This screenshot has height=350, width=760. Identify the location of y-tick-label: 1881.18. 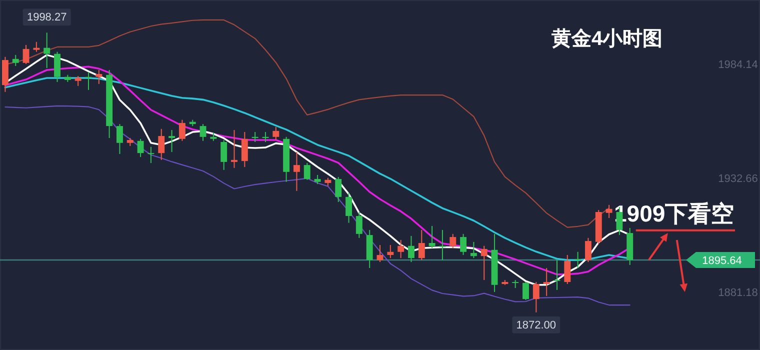
(738, 293).